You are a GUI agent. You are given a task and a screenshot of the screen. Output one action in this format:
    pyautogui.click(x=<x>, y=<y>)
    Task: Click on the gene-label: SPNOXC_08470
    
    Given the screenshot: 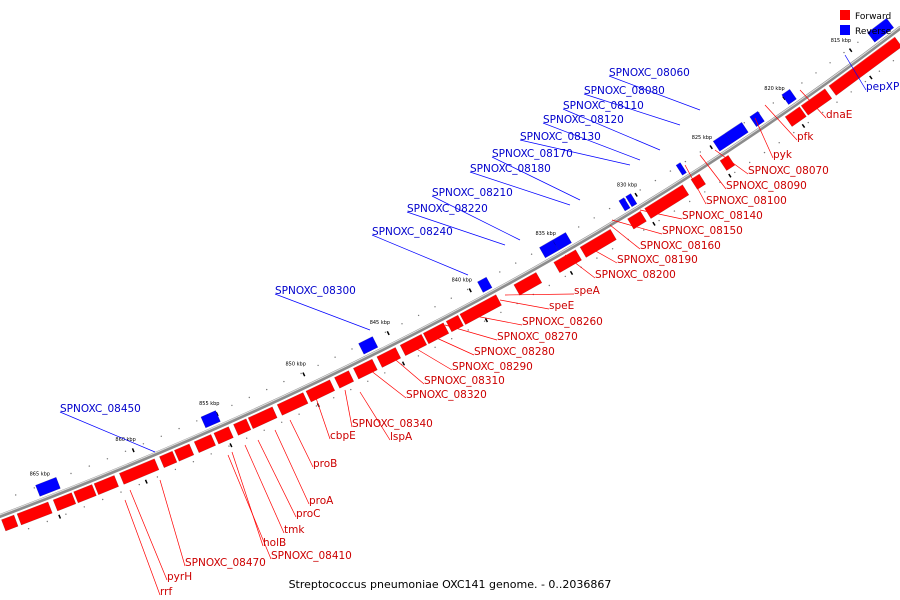 What is the action you would take?
    pyautogui.click(x=225, y=563)
    